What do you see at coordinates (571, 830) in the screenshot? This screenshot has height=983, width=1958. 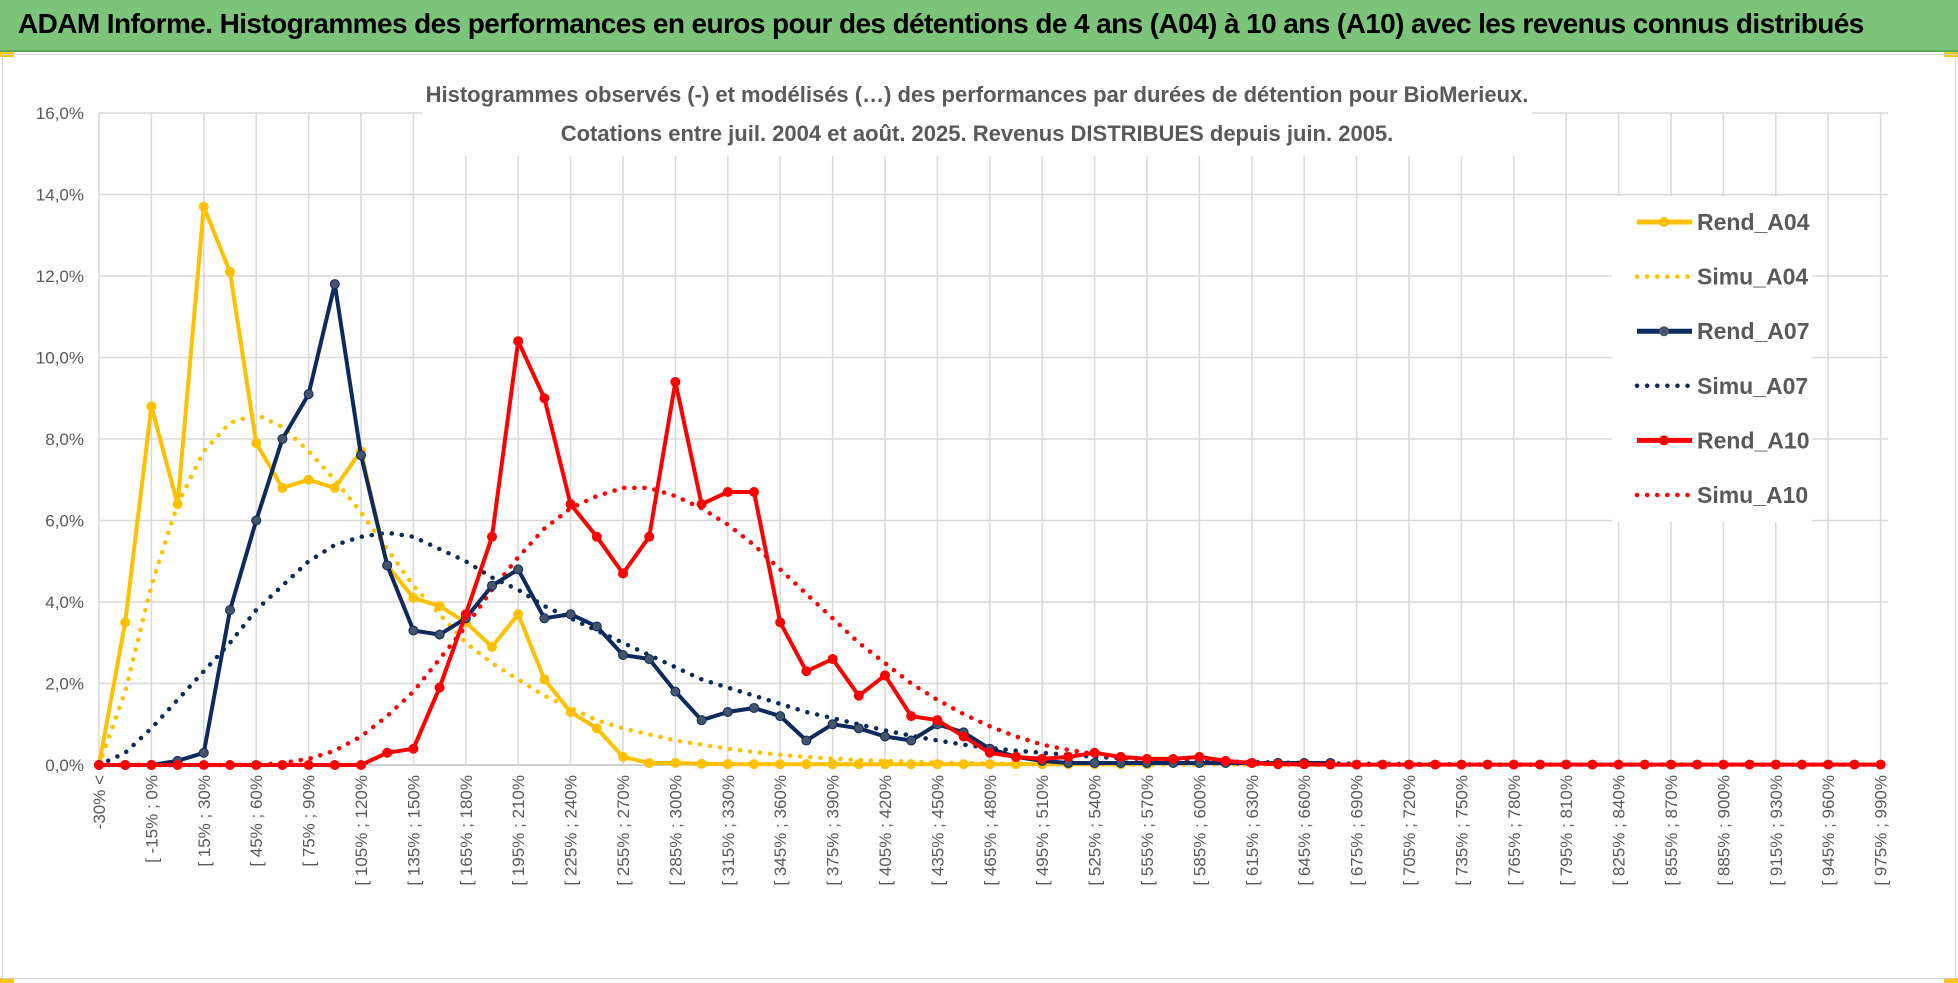 I see `x-tick-label: [ 225% ; 240%` at bounding box center [571, 830].